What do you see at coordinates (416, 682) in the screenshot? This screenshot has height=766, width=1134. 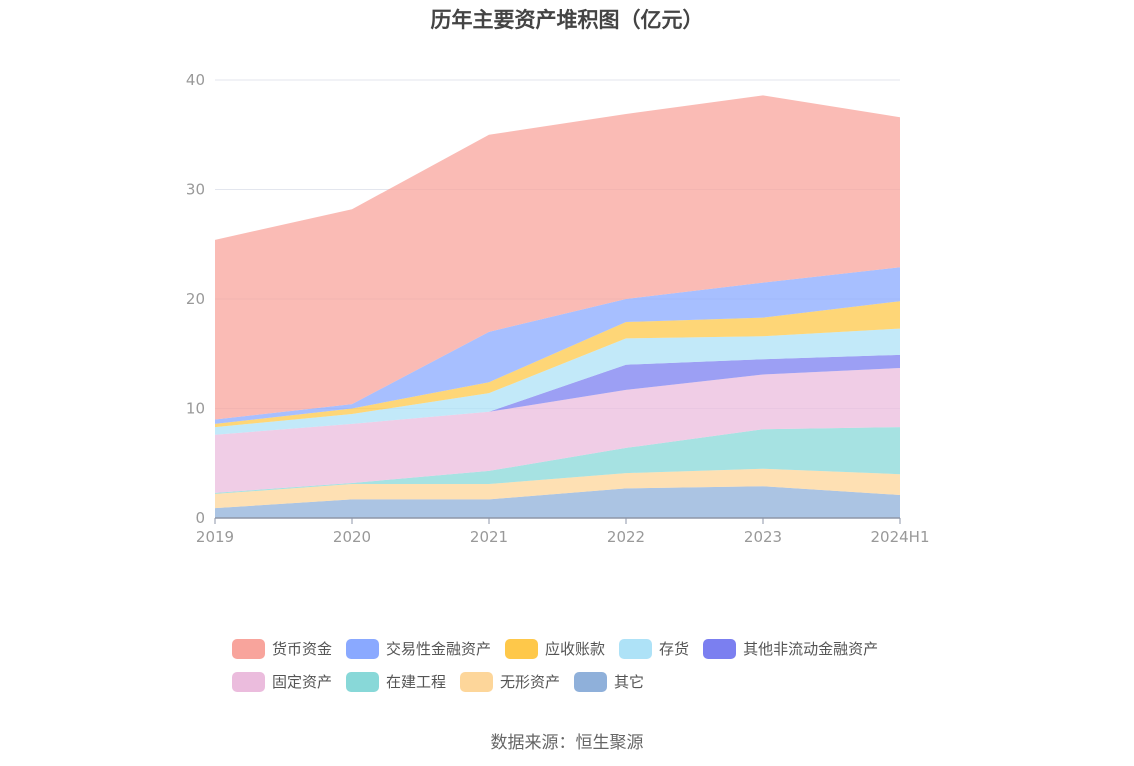 I see `legend-label: 在建工程` at bounding box center [416, 682].